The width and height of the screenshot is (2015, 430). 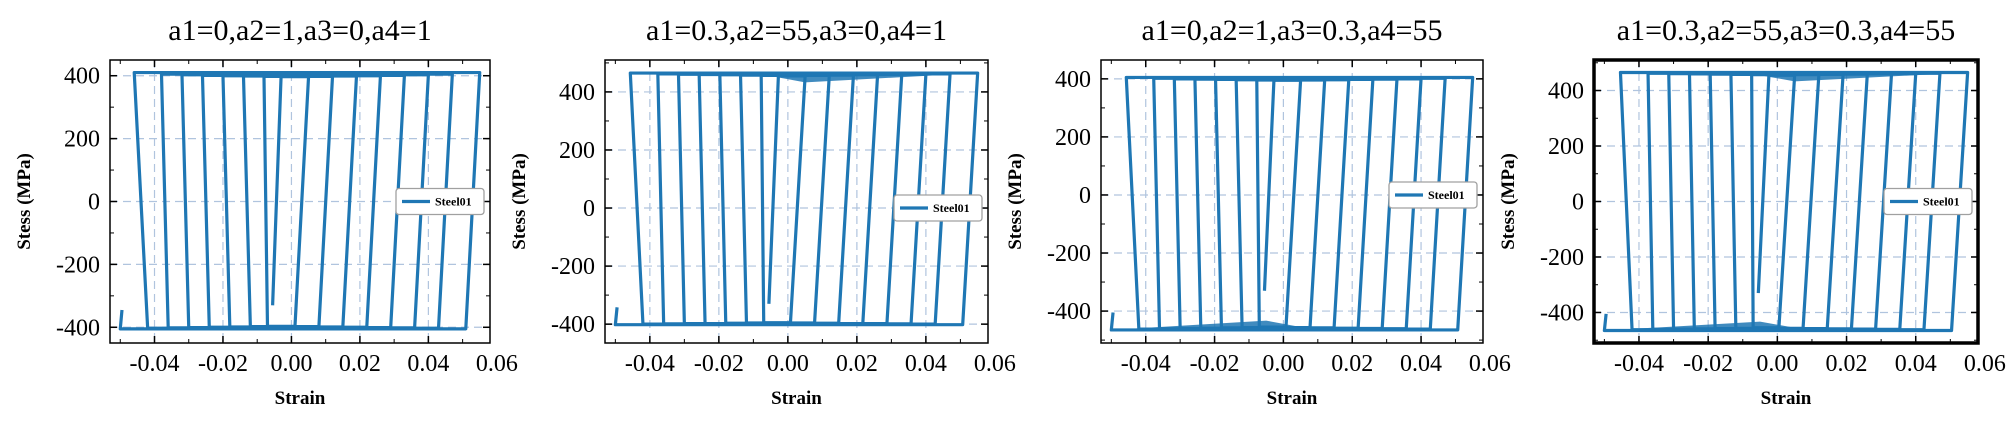 What do you see at coordinates (1786, 30) in the screenshot?
I see `chart-title: a1=0.3,a2=55,a3=0.3,a4=55` at bounding box center [1786, 30].